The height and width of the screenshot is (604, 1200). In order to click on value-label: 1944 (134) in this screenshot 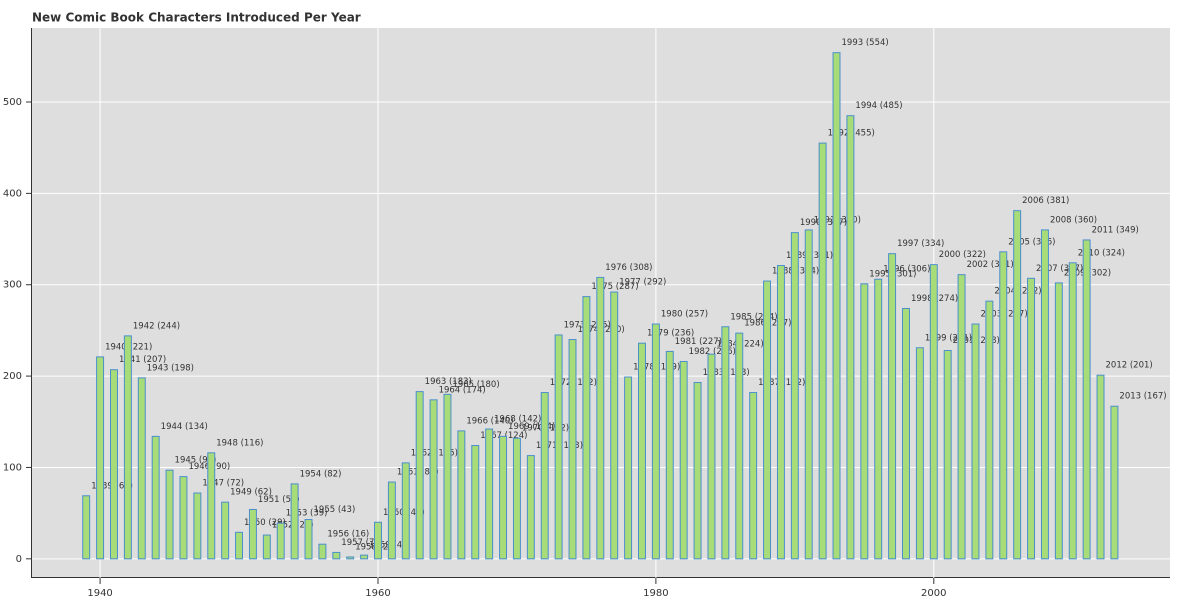, I will do `click(184, 427)`.